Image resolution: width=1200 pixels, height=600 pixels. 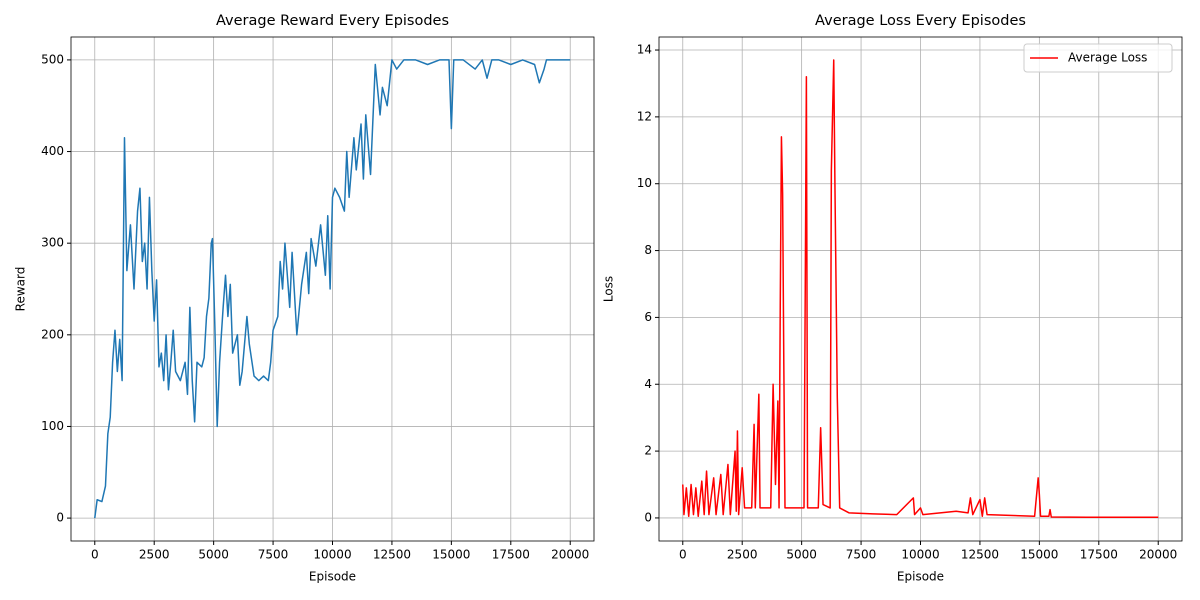 What do you see at coordinates (52, 426) in the screenshot?
I see `y-tick-label: 100` at bounding box center [52, 426].